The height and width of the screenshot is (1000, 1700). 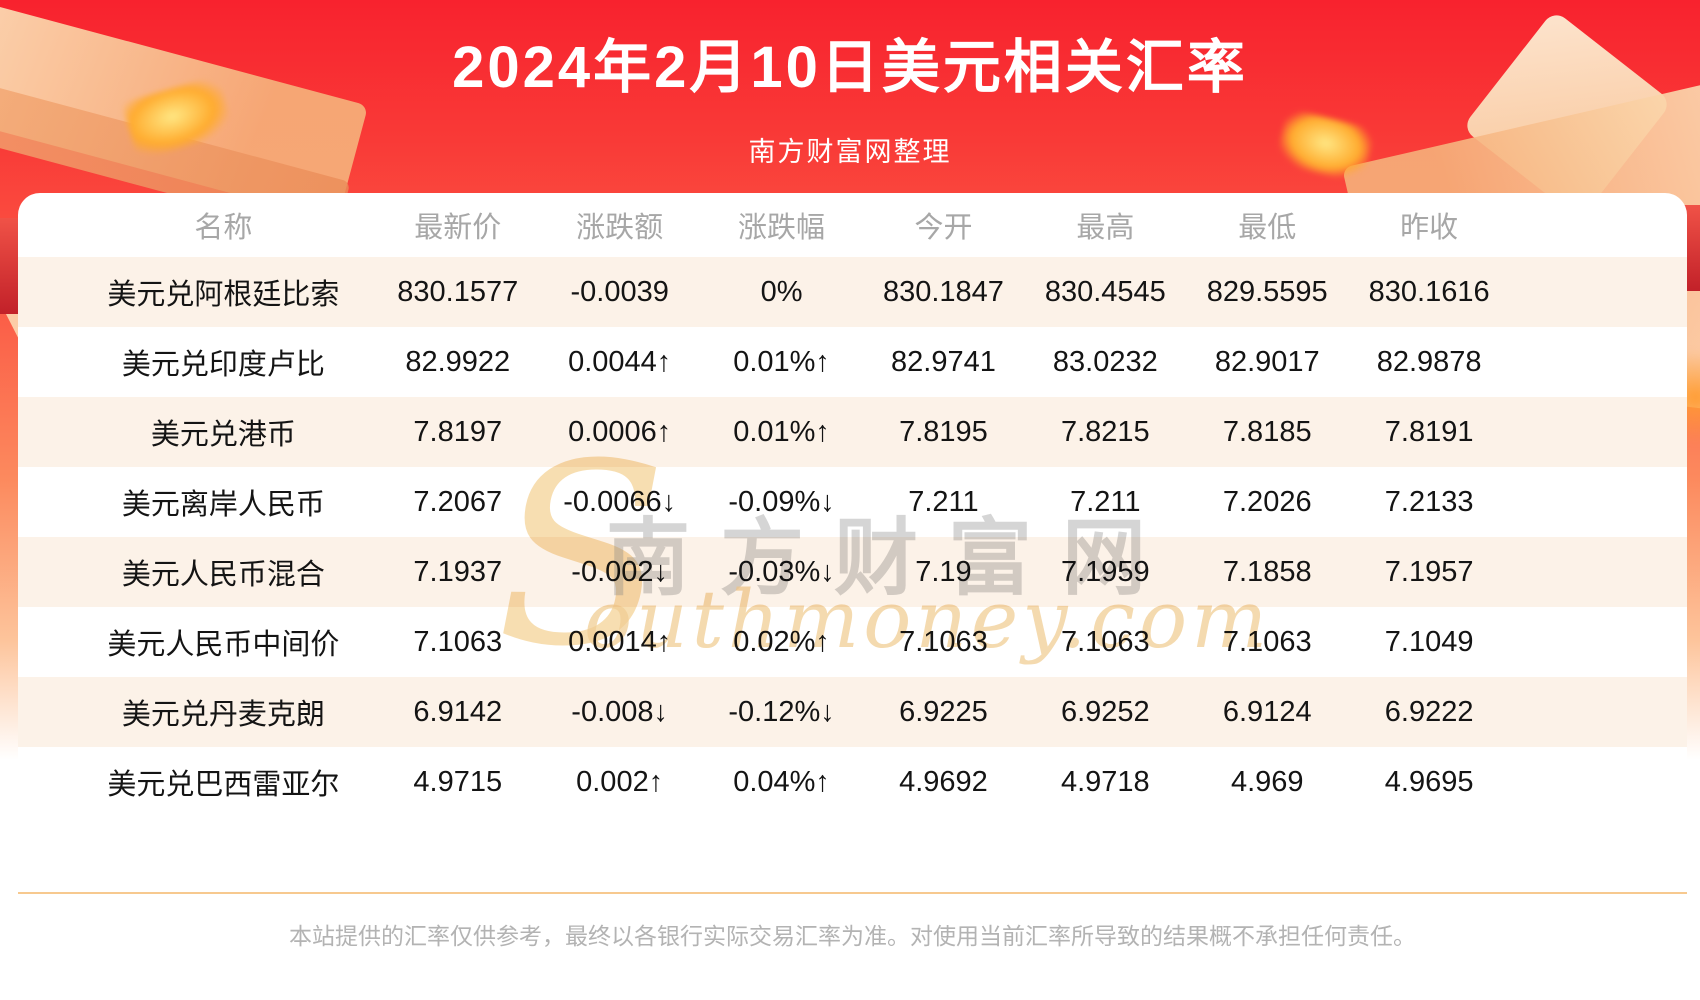 What do you see at coordinates (943, 431) in the screenshot?
I see `cell-open: 7.8195` at bounding box center [943, 431].